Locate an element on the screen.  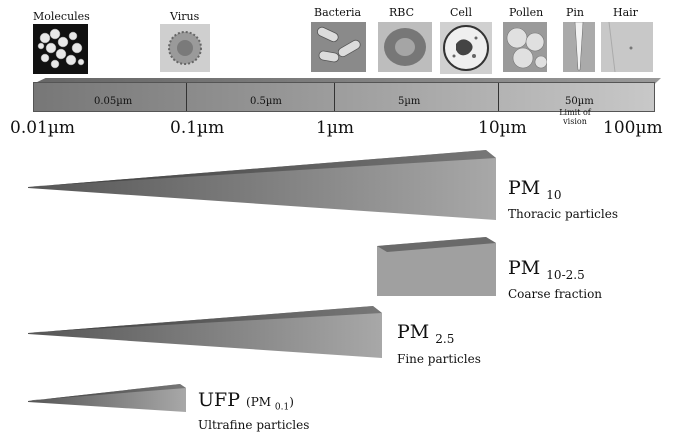
label-hair: Hair is located at coordinates (625, 12).